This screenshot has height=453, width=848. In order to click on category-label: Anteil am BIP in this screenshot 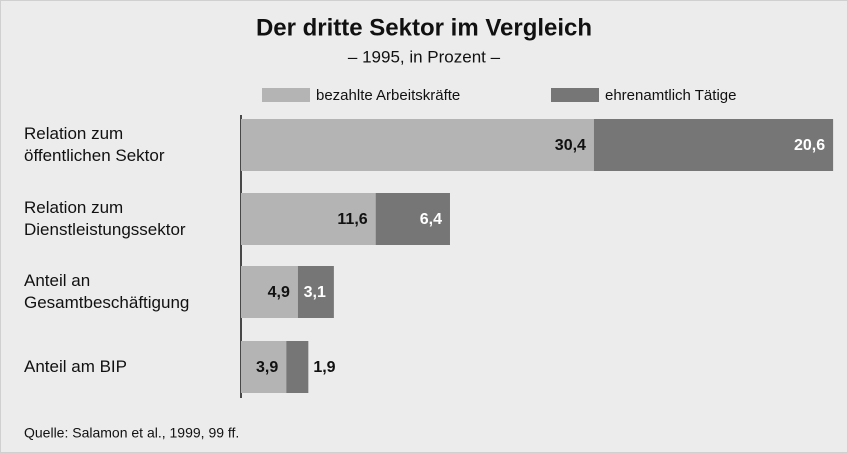, I will do `click(75, 366)`.